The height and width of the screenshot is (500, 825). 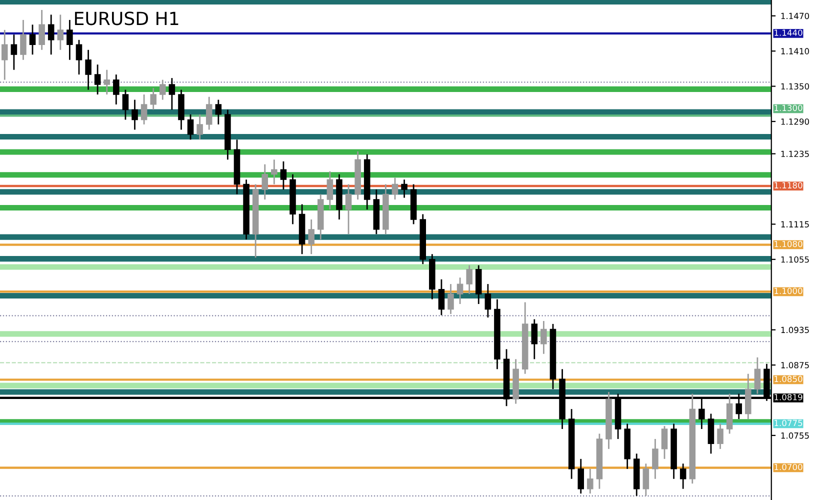 What do you see at coordinates (795, 154) in the screenshot?
I see `y-tick-label: 1.1235` at bounding box center [795, 154].